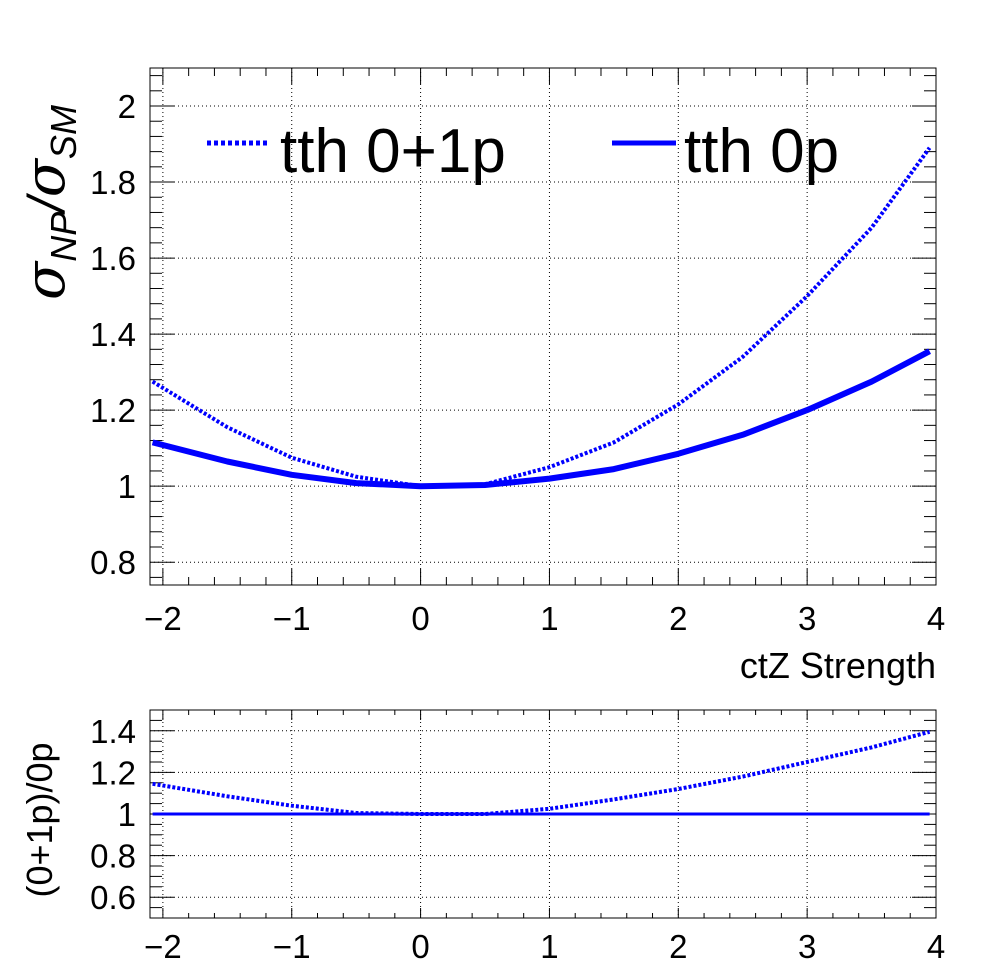 The width and height of the screenshot is (996, 972). What do you see at coordinates (420, 946) in the screenshot?
I see `ratio-x-tick-label: 0` at bounding box center [420, 946].